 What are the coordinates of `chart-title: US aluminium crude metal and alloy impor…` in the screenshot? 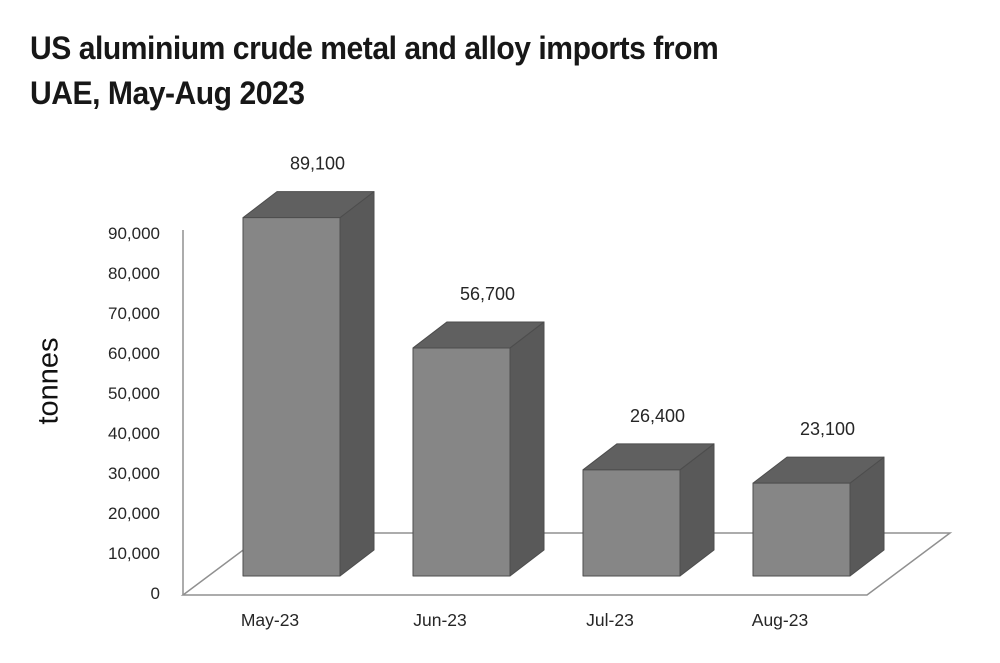 It's located at (374, 71).